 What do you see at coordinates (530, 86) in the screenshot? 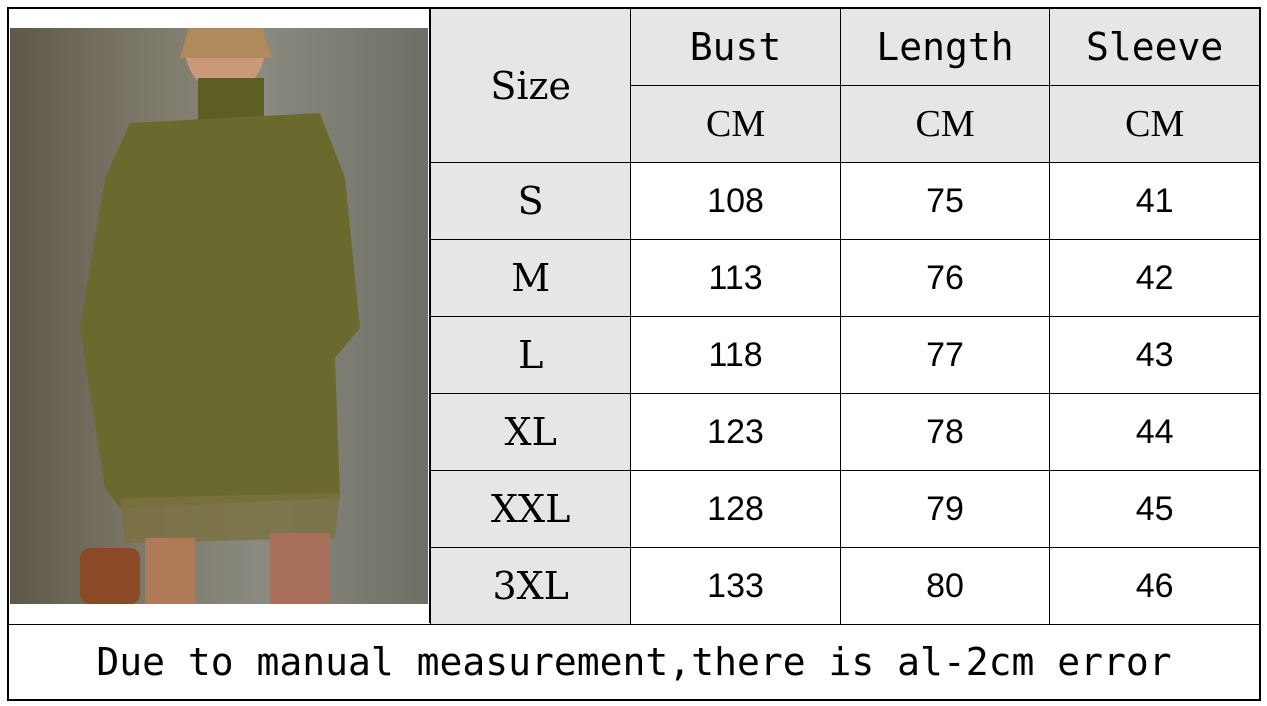
I see `size-header: Size` at bounding box center [530, 86].